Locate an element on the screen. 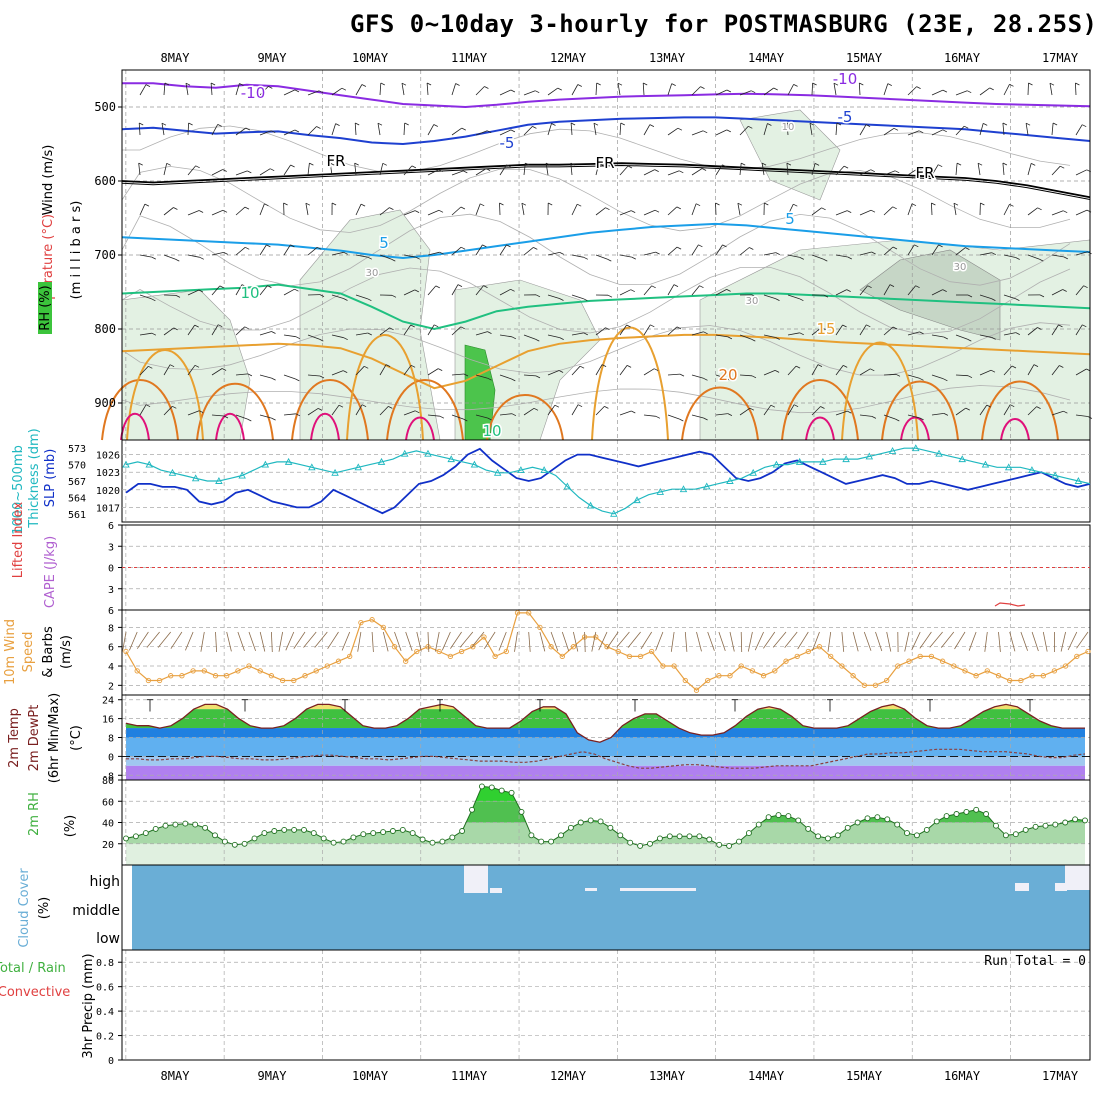 This screenshot has height=1100, width=1100. isotherm-line is located at coordinates (606, 182).